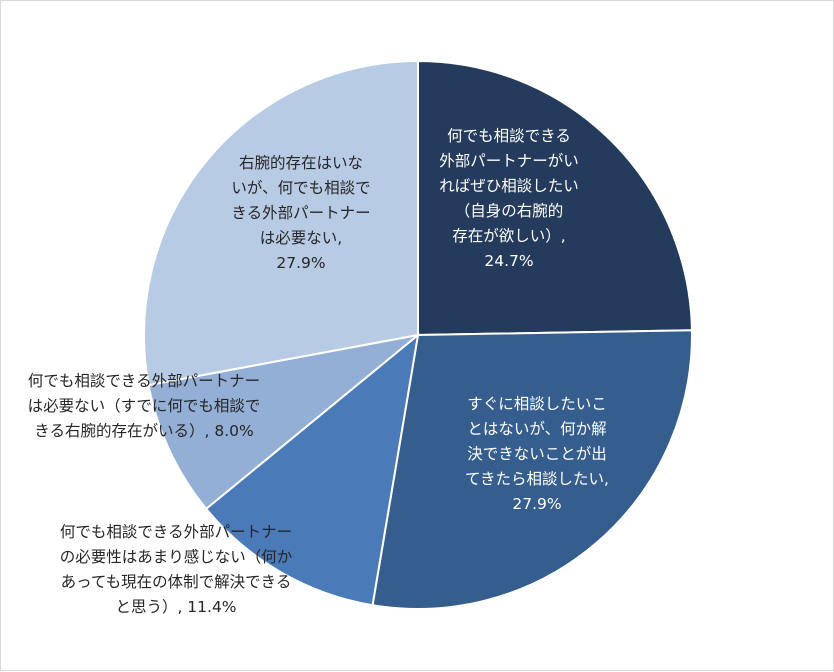 Image resolution: width=834 pixels, height=672 pixels. I want to click on slice-label-1-line-4: （自身の右腕的, so click(509, 211).